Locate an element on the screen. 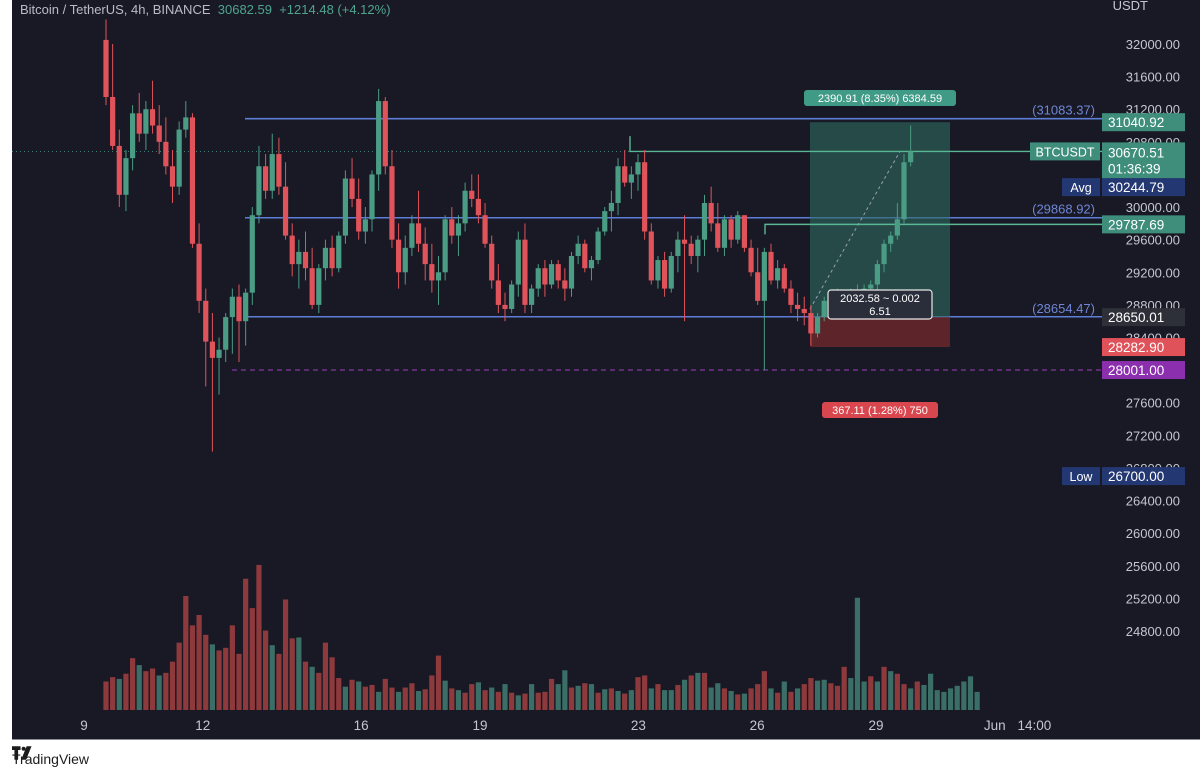  price-tick-label: 26400.00 is located at coordinates (1153, 501).